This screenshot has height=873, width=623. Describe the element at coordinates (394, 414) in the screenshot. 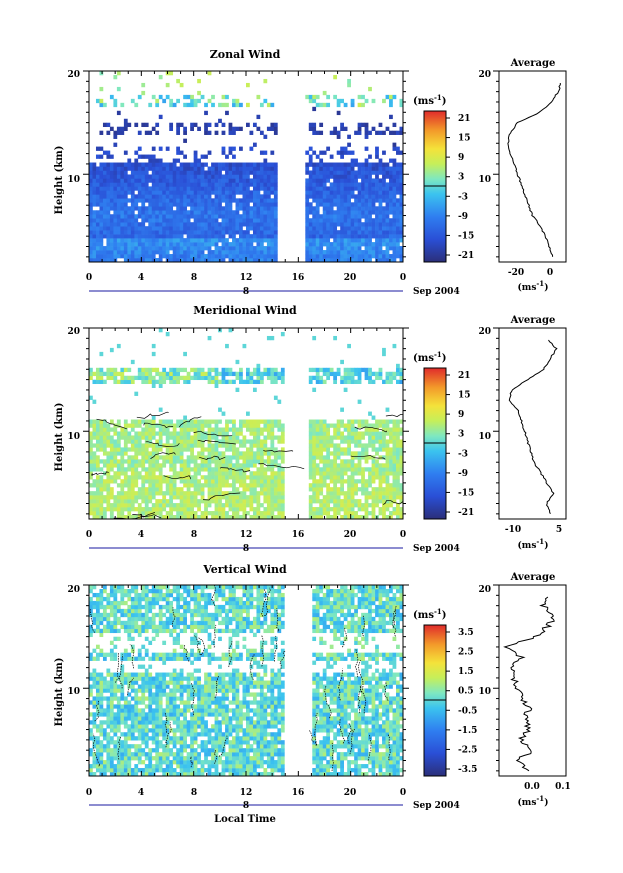

I see `contour-line` at that location.